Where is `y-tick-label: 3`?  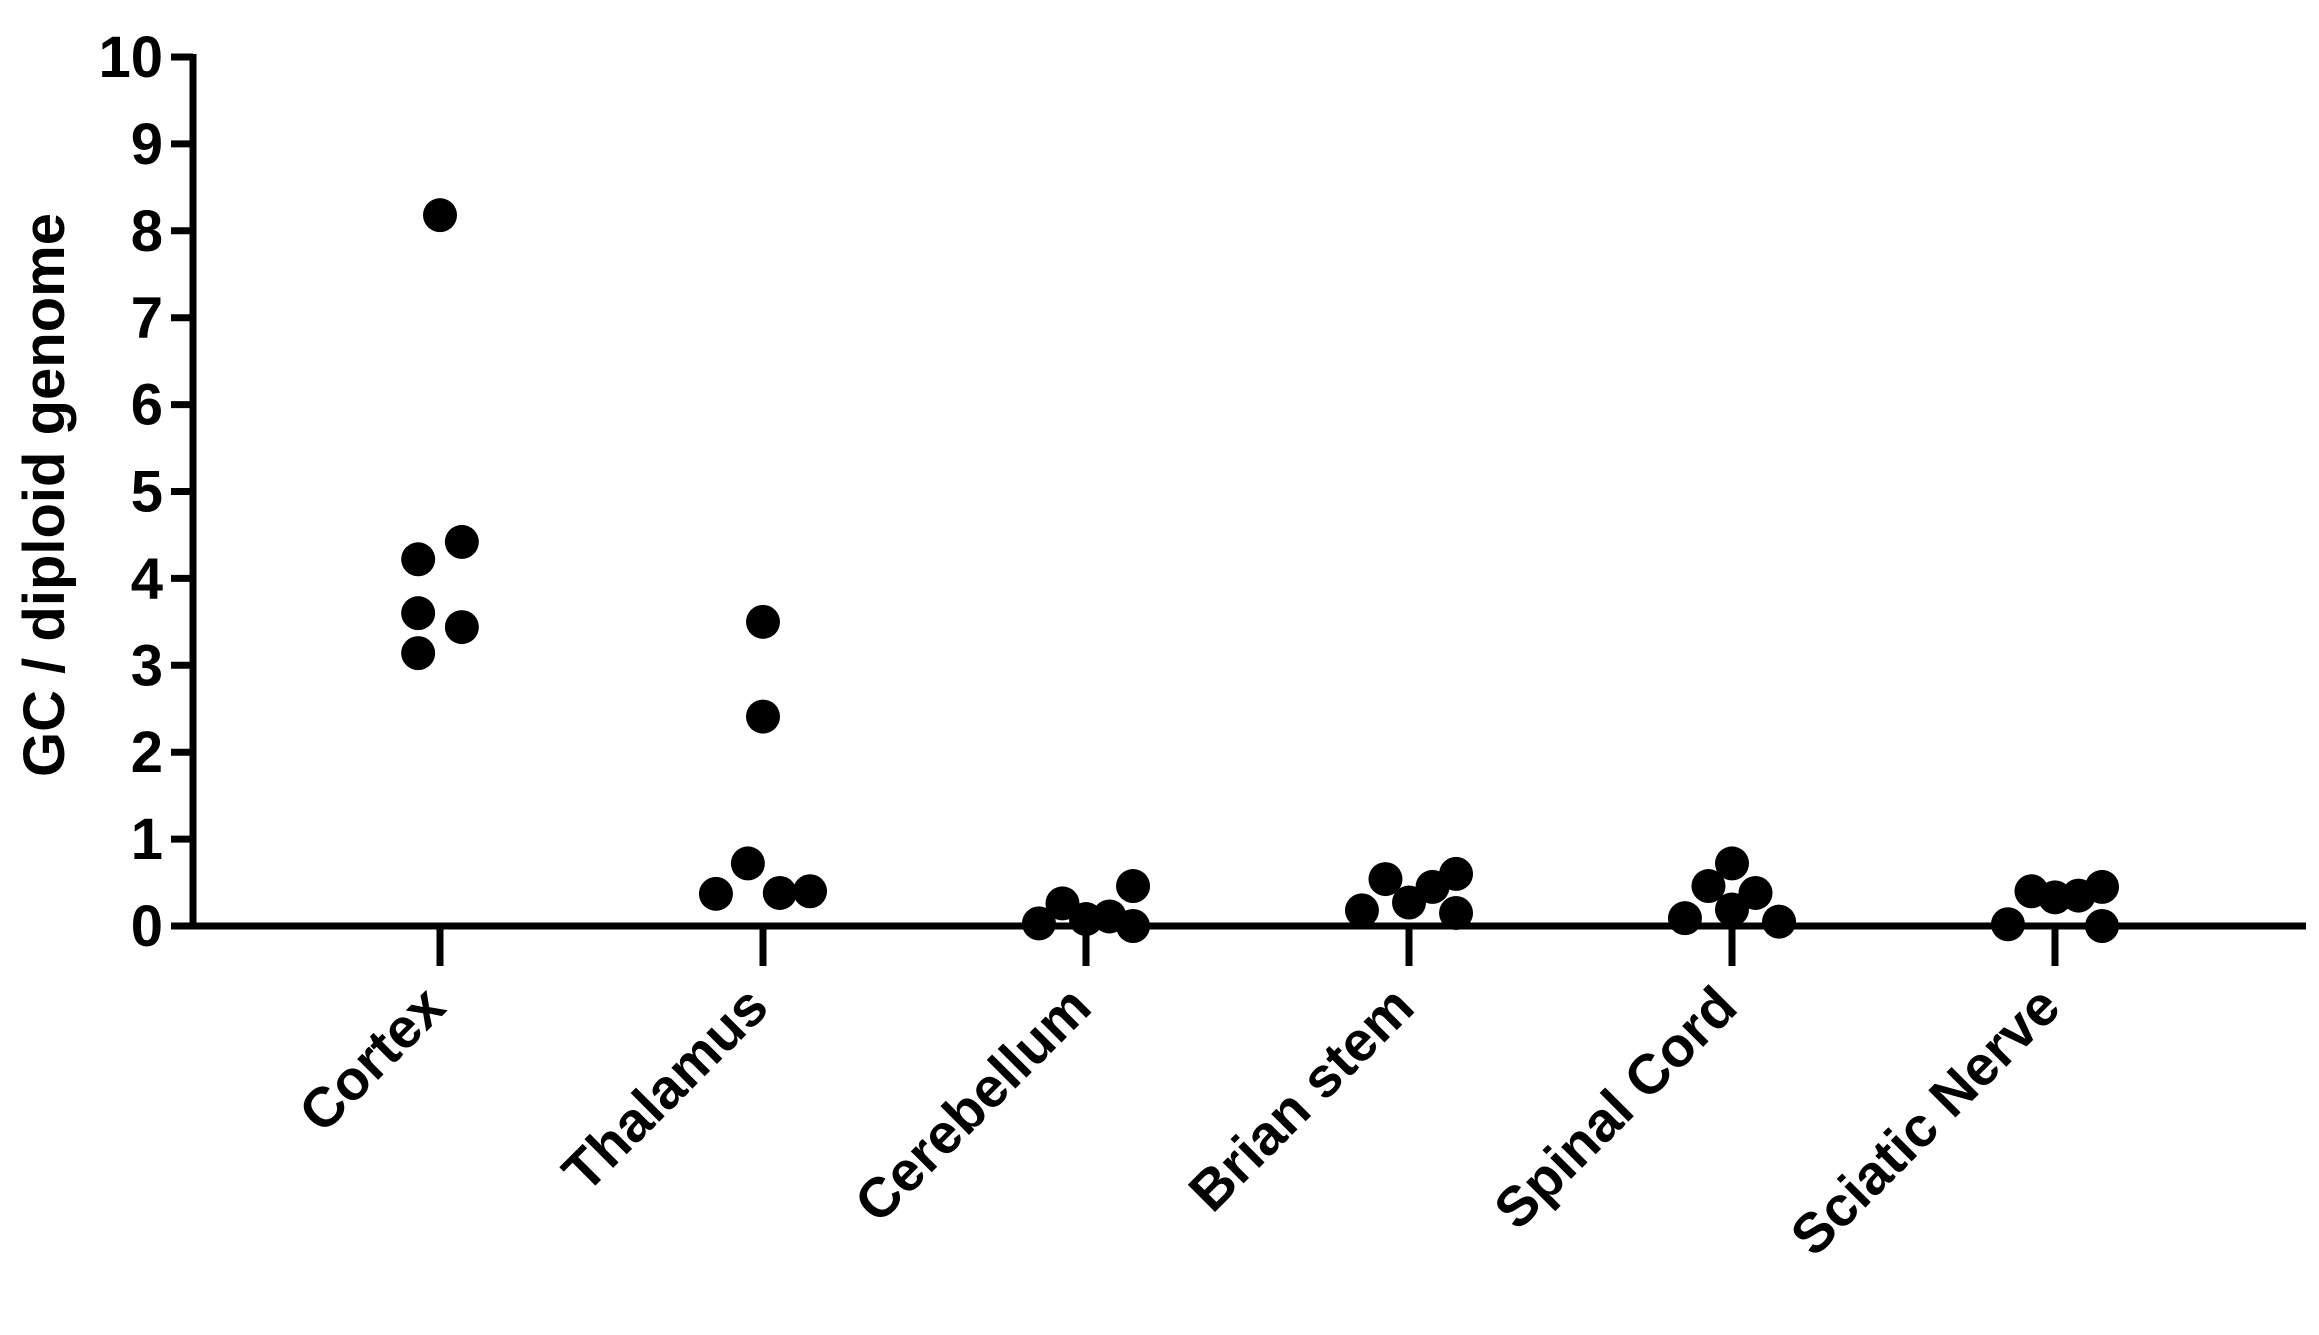
y-tick-label: 3 is located at coordinates (147, 665).